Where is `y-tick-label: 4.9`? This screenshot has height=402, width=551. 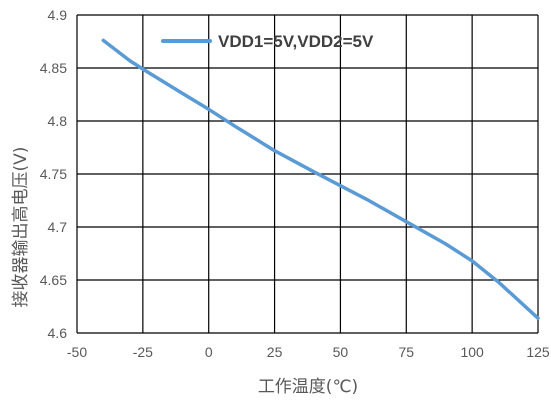 y-tick-label: 4.9 is located at coordinates (58, 15).